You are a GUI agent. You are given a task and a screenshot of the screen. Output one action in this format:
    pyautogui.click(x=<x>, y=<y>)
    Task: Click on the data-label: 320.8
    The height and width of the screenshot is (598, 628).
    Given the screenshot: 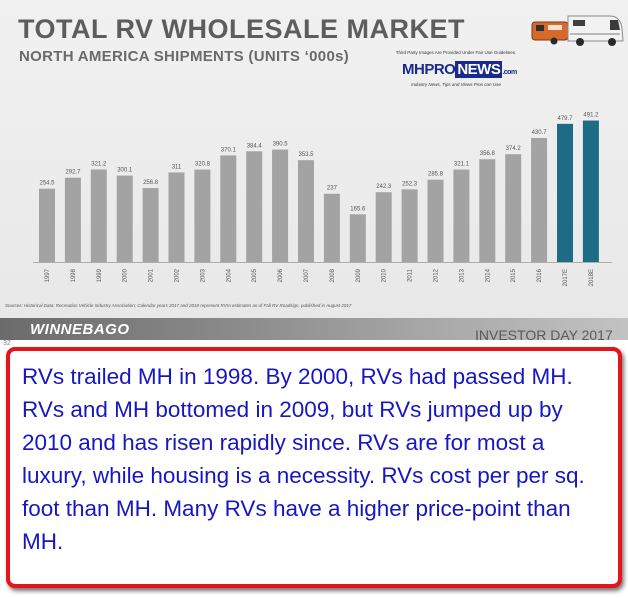 What is the action you would take?
    pyautogui.click(x=203, y=165)
    